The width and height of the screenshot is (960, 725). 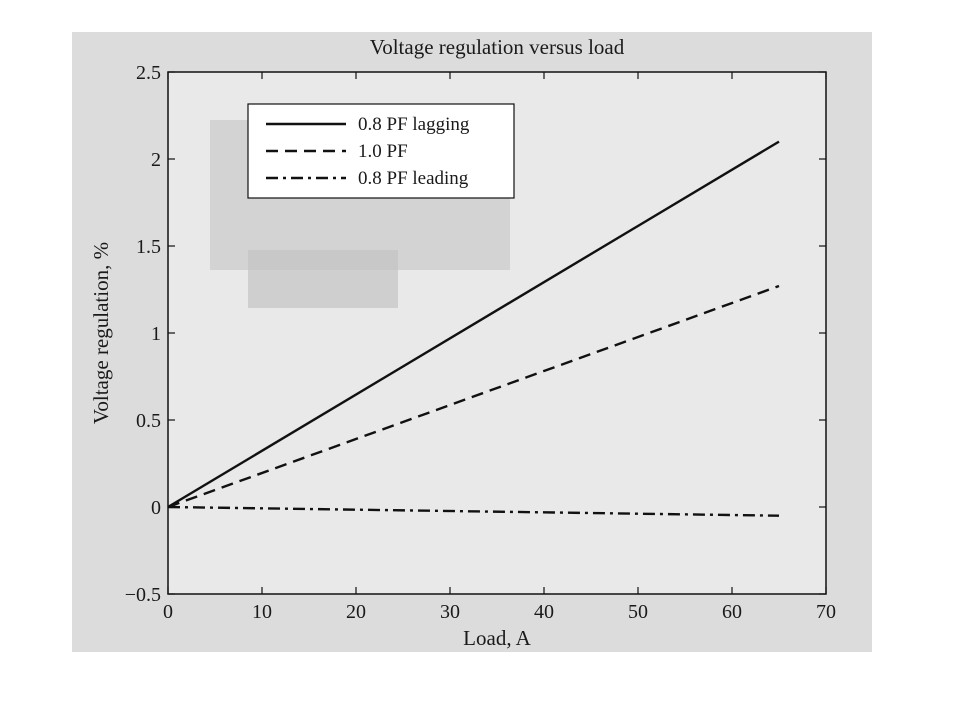 What do you see at coordinates (262, 612) in the screenshot?
I see `x-tick-label: 10` at bounding box center [262, 612].